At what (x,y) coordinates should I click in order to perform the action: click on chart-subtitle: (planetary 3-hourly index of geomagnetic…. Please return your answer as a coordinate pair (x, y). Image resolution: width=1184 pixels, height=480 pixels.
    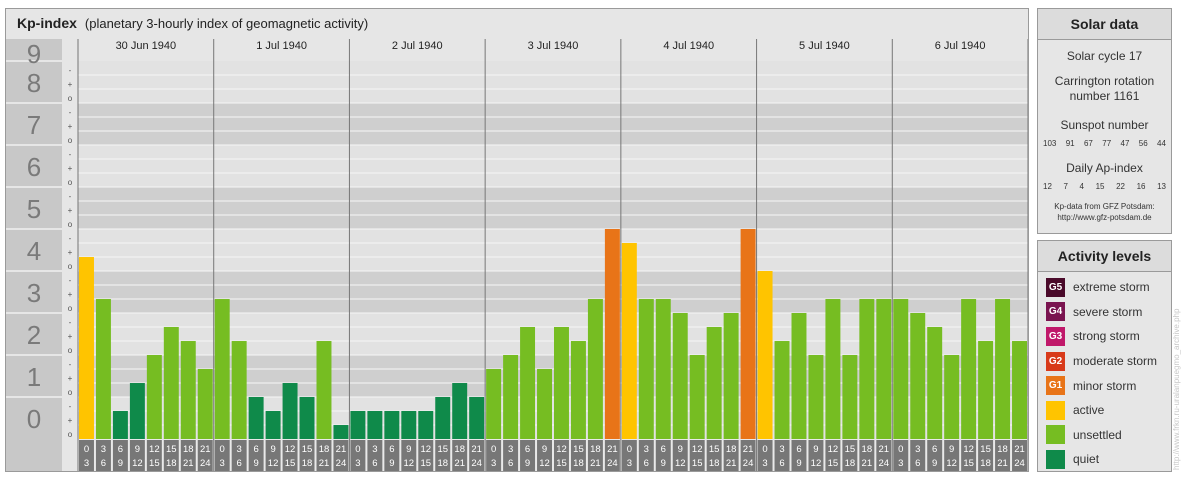
    Looking at the image, I should click on (226, 23).